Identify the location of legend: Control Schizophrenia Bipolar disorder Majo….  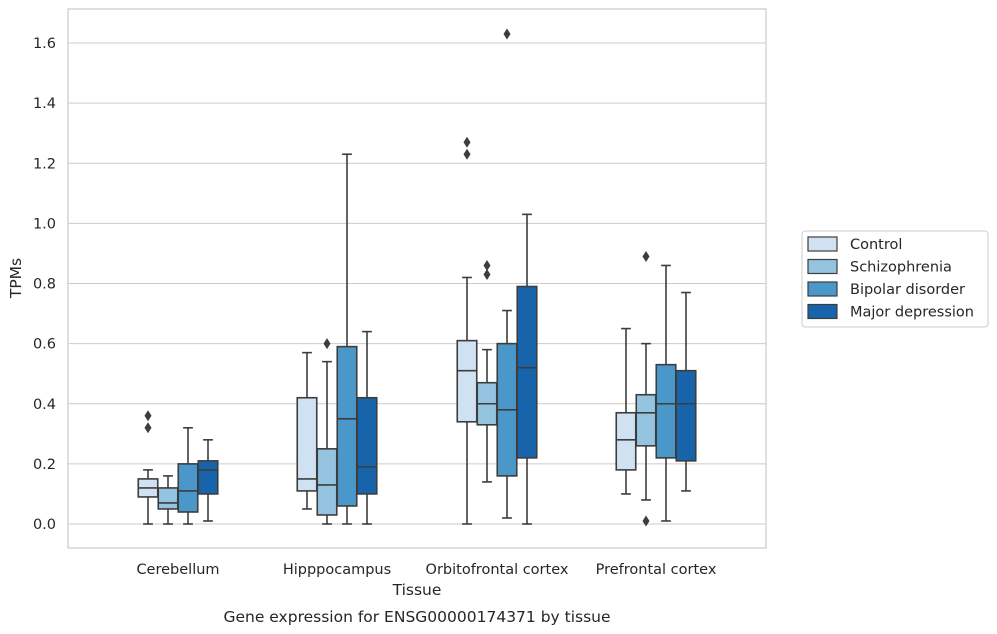
(895, 279).